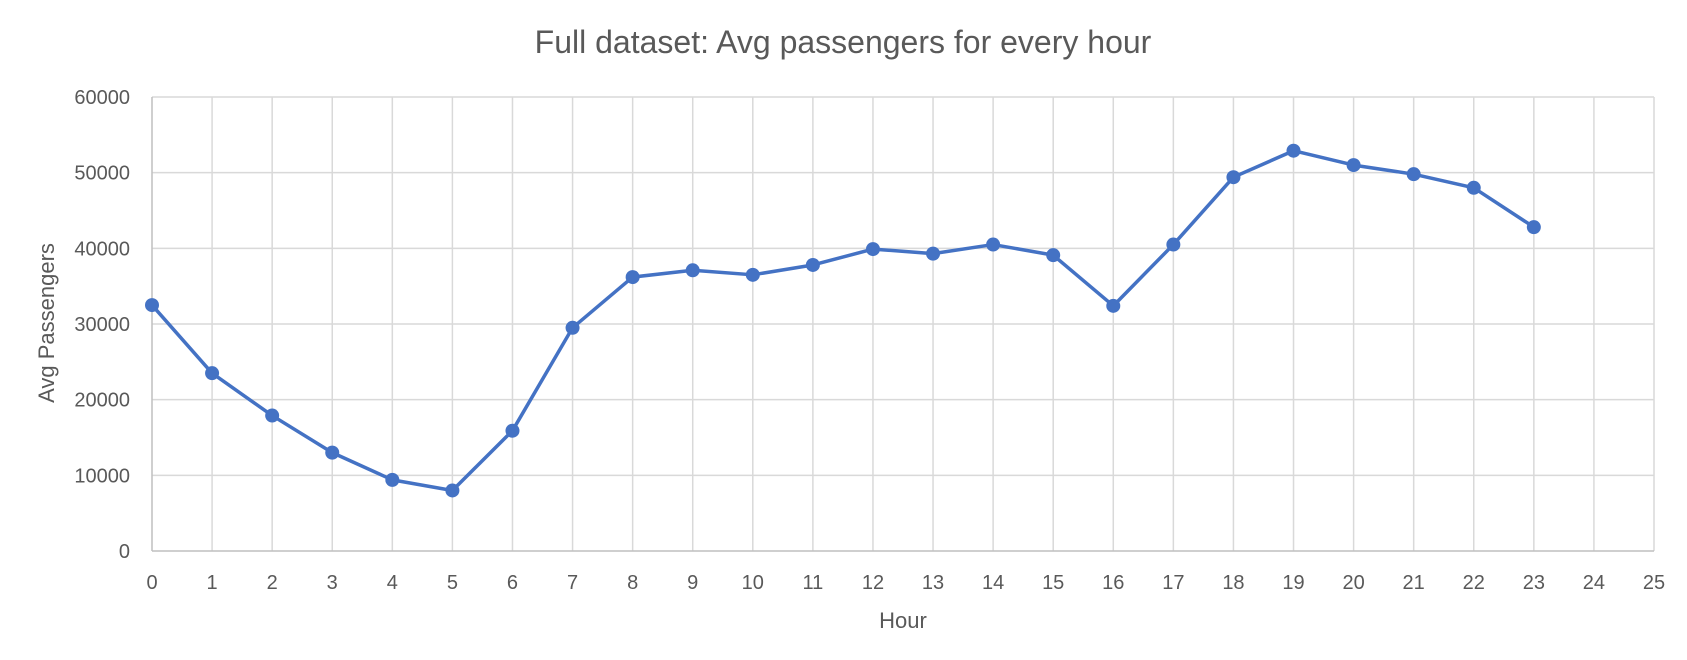 This screenshot has width=1687, height=660. I want to click on x-tick-label: 19, so click(1293, 583).